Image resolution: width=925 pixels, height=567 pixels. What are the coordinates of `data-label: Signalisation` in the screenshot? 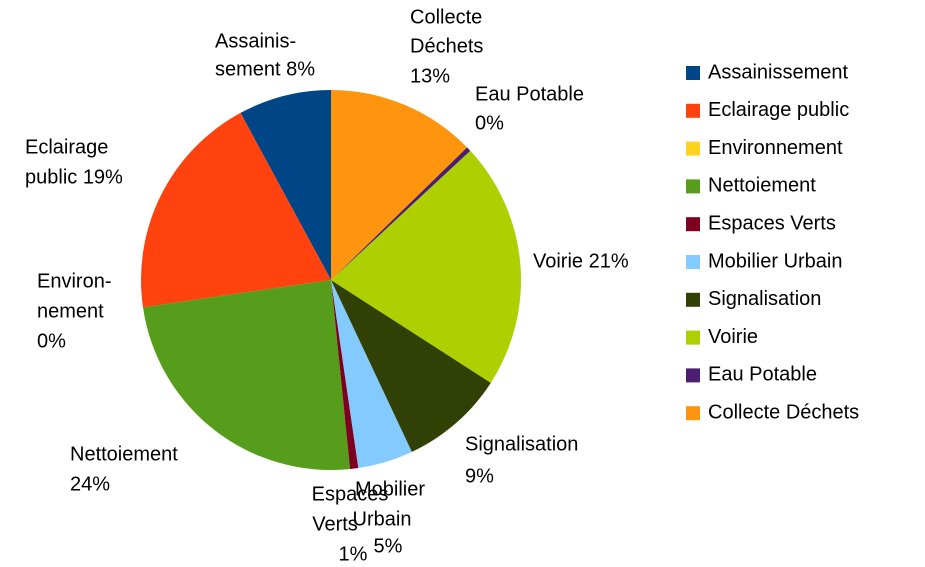 It's located at (521, 444).